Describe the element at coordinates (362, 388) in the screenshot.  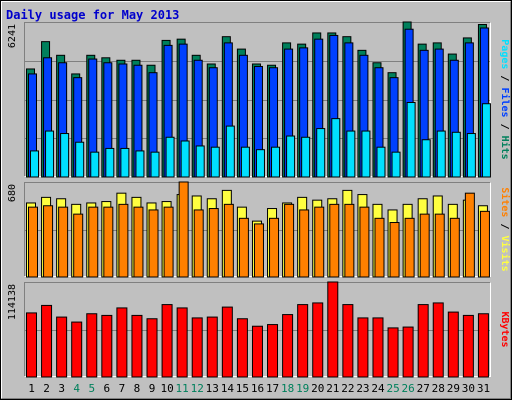
I see `x-tick-label: 23` at that location.